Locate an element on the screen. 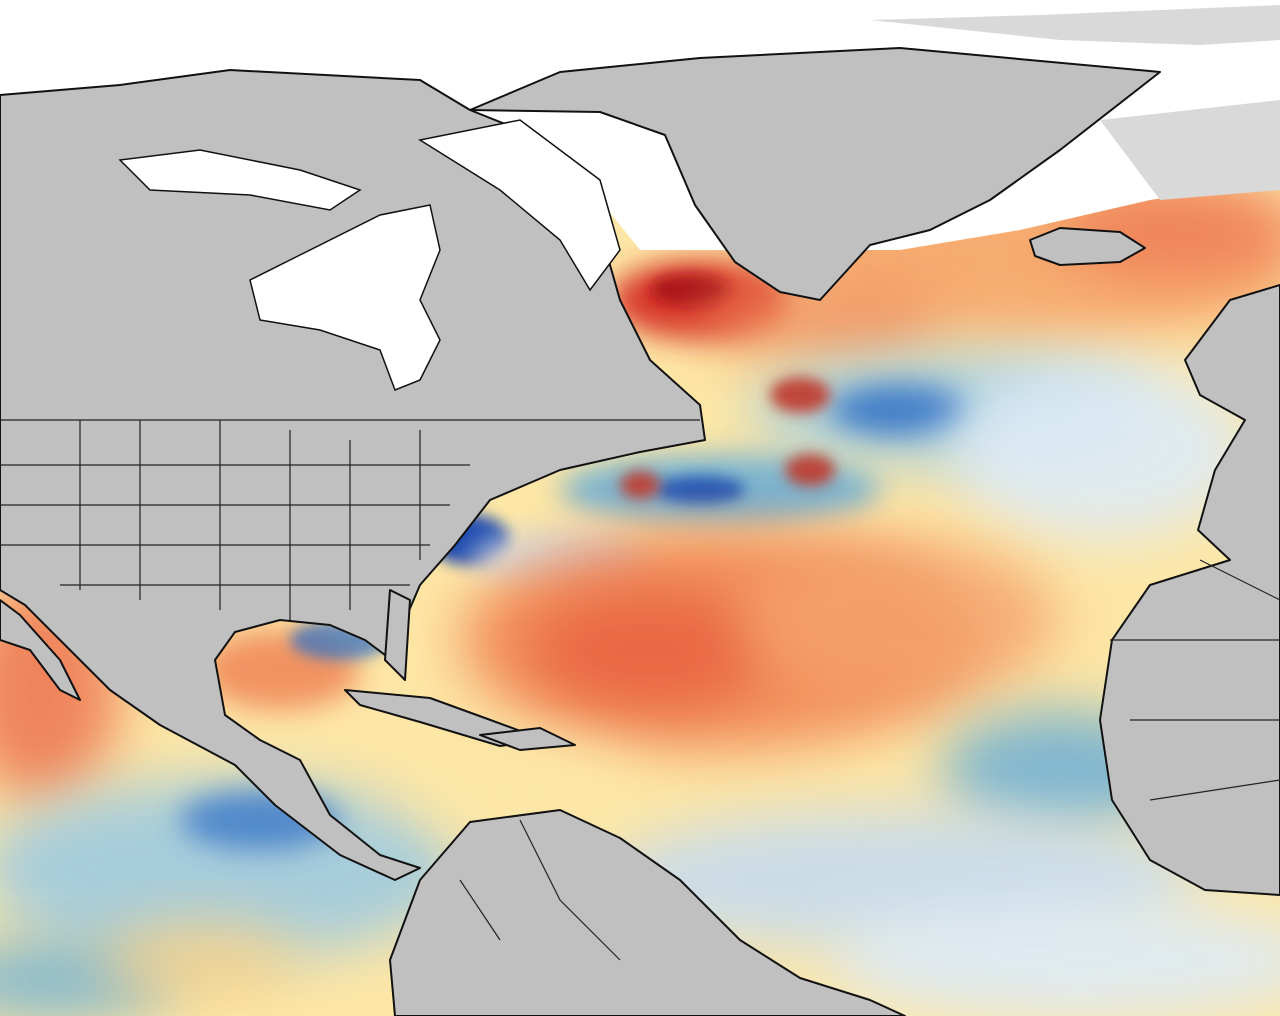 This screenshot has width=1280, height=1016. baja is located at coordinates (40, 650).